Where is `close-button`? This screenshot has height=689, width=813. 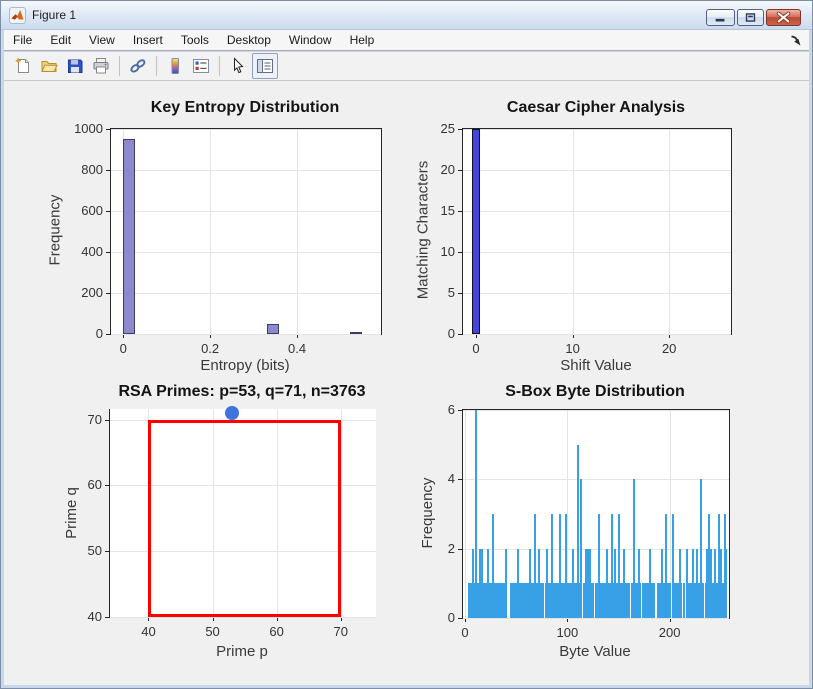 close-button is located at coordinates (783, 17).